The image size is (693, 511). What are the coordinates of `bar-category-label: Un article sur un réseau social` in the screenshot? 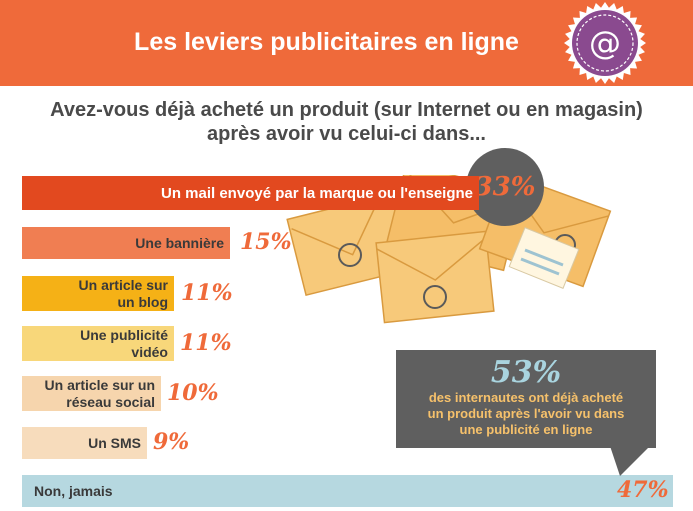 It's located at (100, 394).